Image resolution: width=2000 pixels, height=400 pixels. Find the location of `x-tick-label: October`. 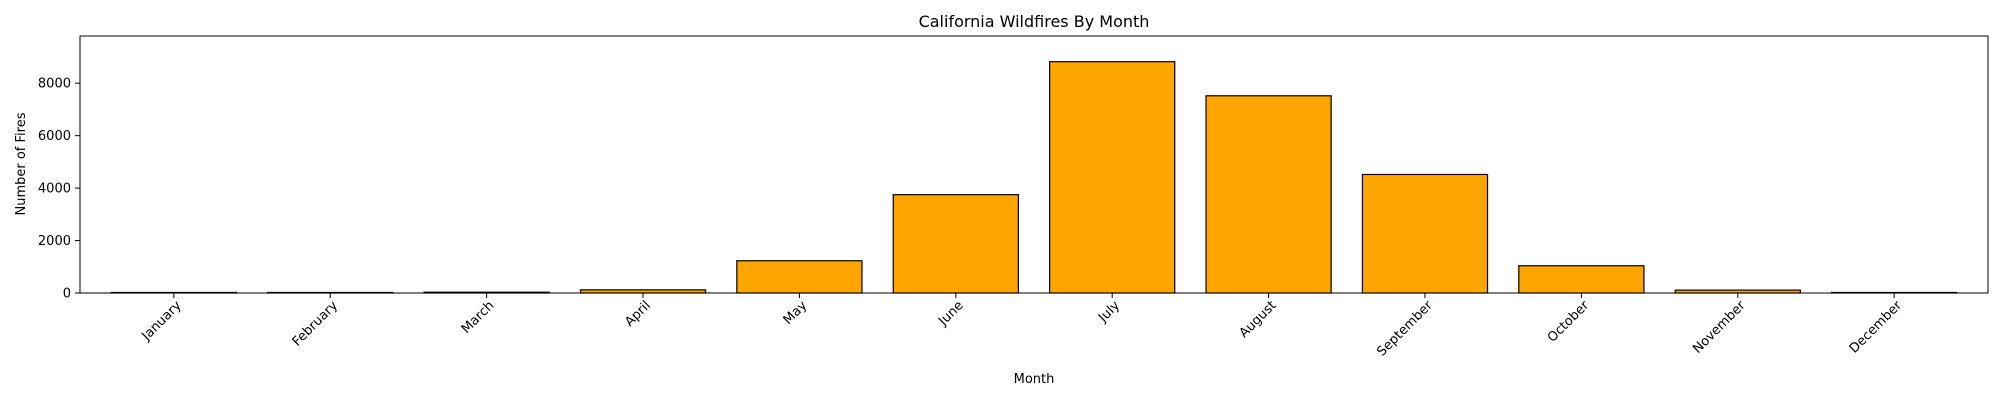

x-tick-label: October is located at coordinates (1569, 322).